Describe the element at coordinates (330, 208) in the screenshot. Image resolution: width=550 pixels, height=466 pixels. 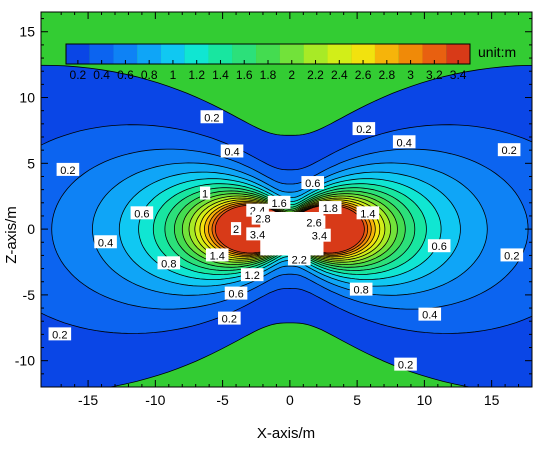
I see `contour-label: 1.8` at that location.